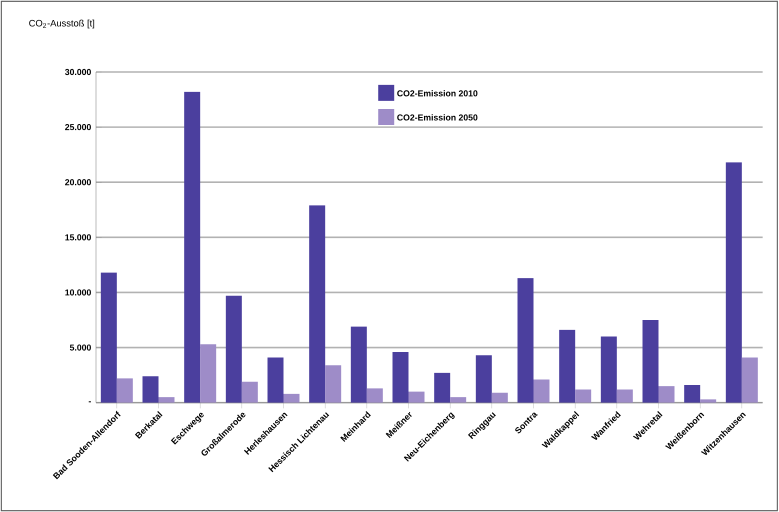 This screenshot has width=779, height=512. I want to click on legend-label: CO2-Emission 2050, so click(437, 117).